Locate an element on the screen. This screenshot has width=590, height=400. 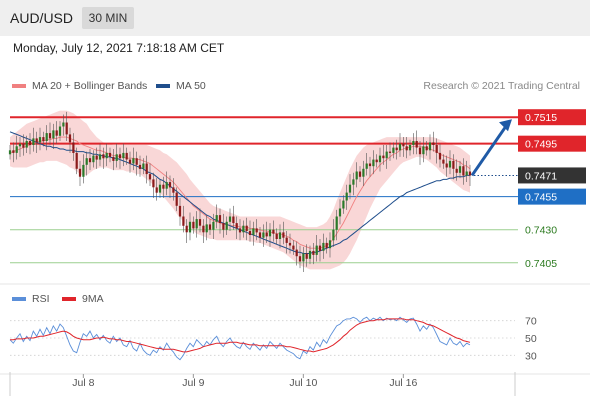
rsi-tick-30: 30 is located at coordinates (531, 356).